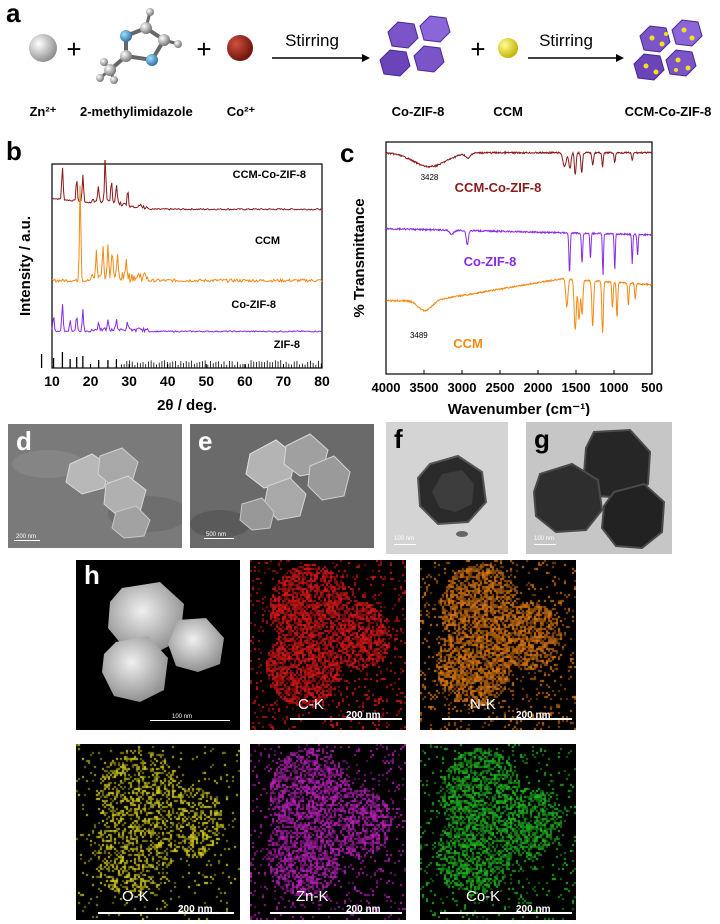 The width and height of the screenshot is (720, 924). What do you see at coordinates (284, 381) in the screenshot?
I see `xrd-xtick-label: 70` at bounding box center [284, 381].